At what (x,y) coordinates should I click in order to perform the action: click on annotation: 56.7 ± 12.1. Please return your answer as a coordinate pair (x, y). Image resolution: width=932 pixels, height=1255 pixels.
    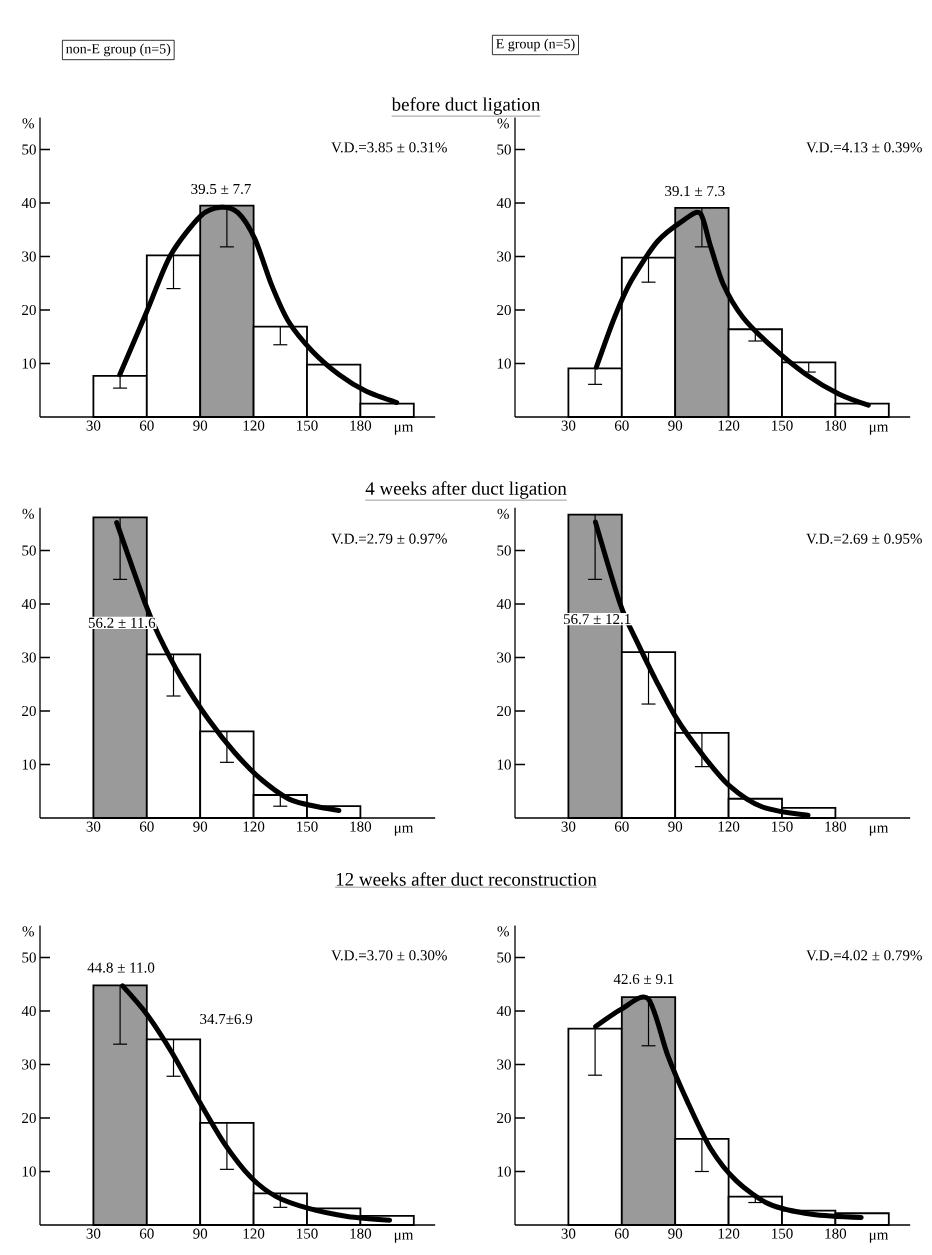
    Looking at the image, I should click on (597, 619).